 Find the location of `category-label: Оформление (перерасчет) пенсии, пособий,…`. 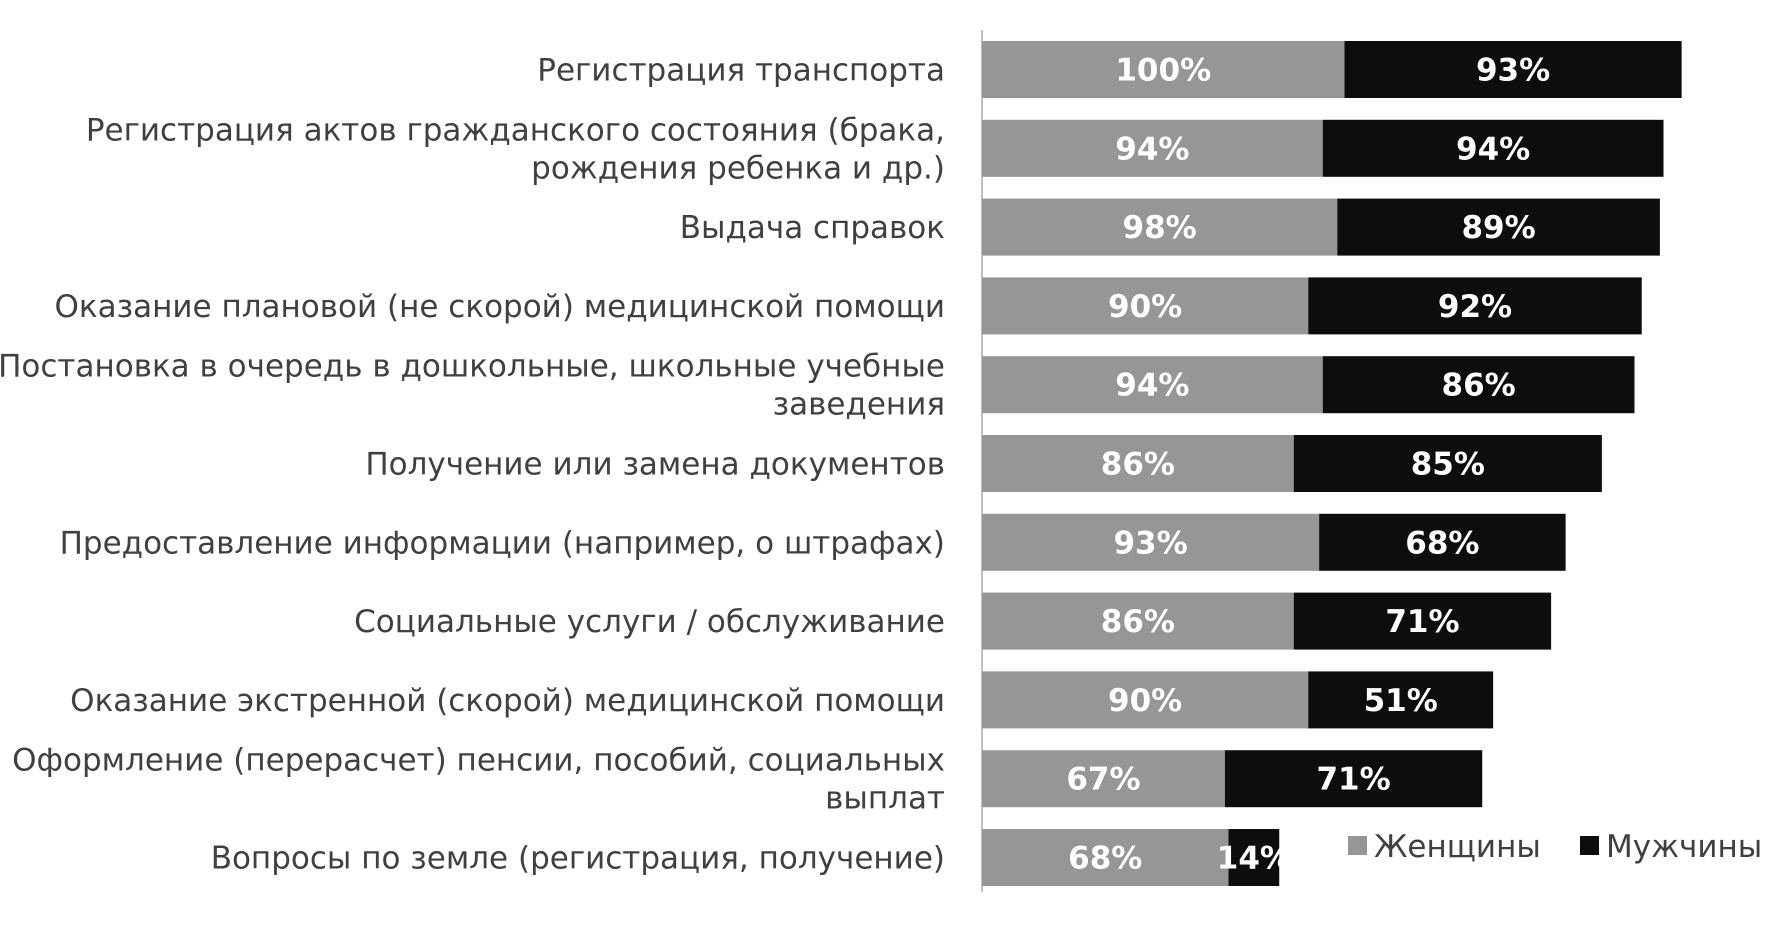

category-label: Оформление (перерасчет) пенсии, пособий,… is located at coordinates (478, 780).